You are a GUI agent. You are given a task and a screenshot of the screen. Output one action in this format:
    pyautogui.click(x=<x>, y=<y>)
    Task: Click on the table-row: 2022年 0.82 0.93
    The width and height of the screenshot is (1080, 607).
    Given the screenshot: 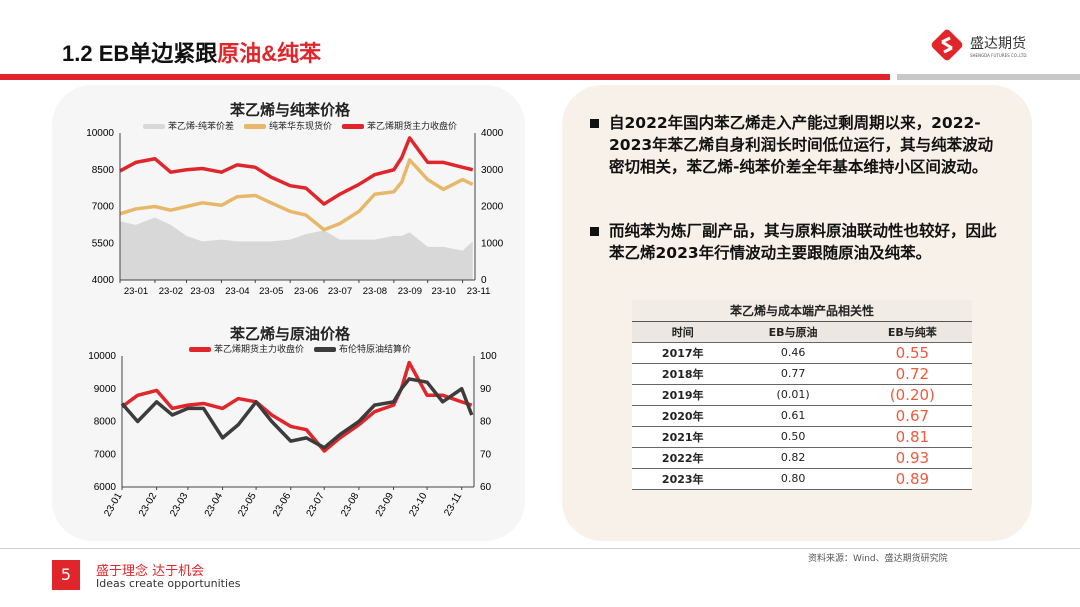 What is the action you would take?
    pyautogui.click(x=802, y=458)
    